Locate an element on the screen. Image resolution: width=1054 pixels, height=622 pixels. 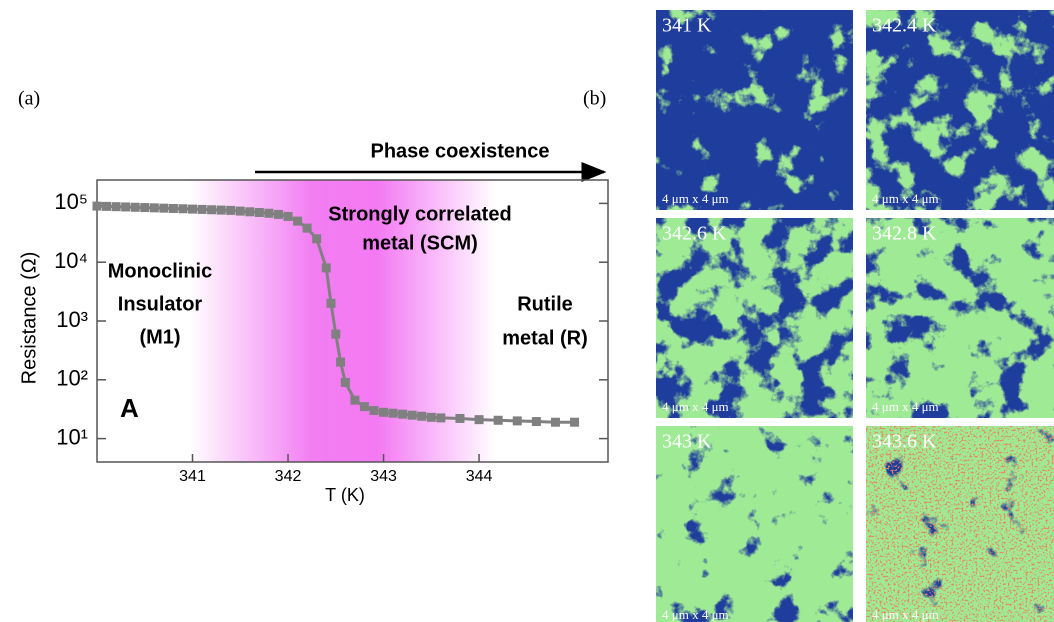
map-hotspots is located at coordinates (960, 524).